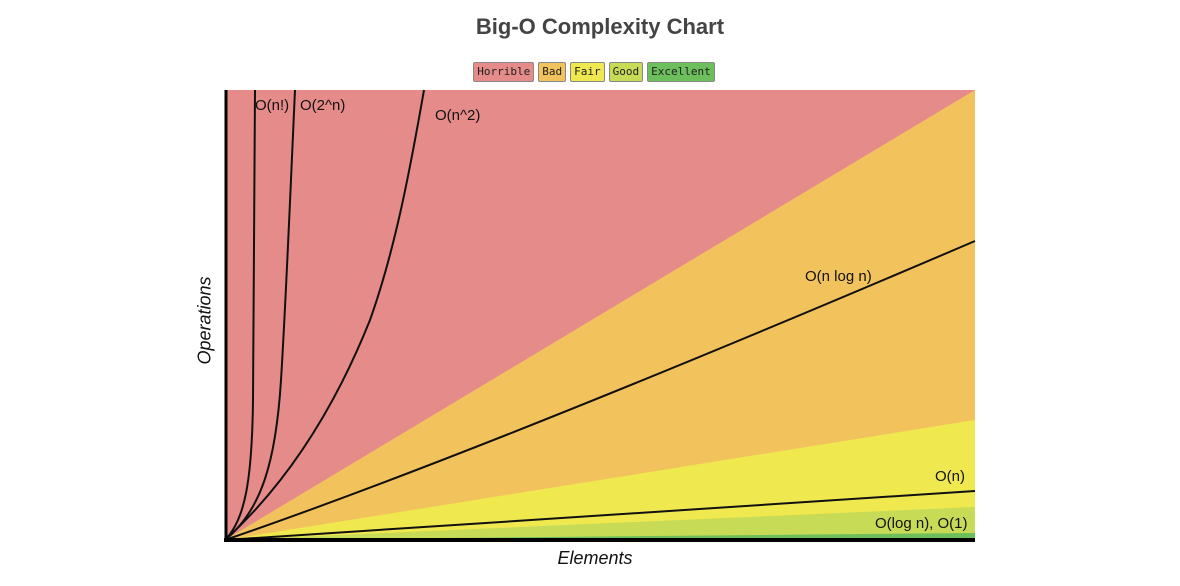  I want to click on legend-good: Good, so click(626, 72).